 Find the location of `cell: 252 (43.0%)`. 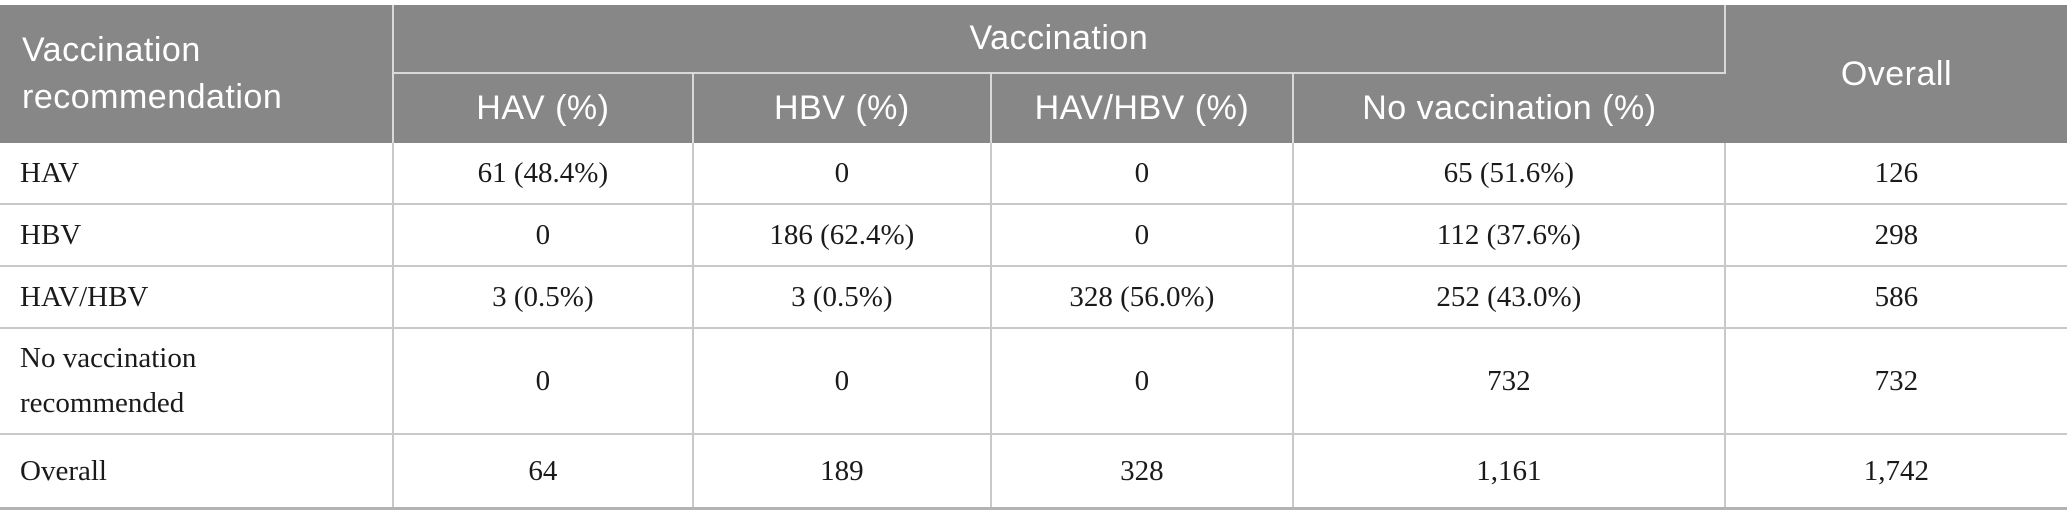

cell: 252 (43.0%) is located at coordinates (1509, 296).